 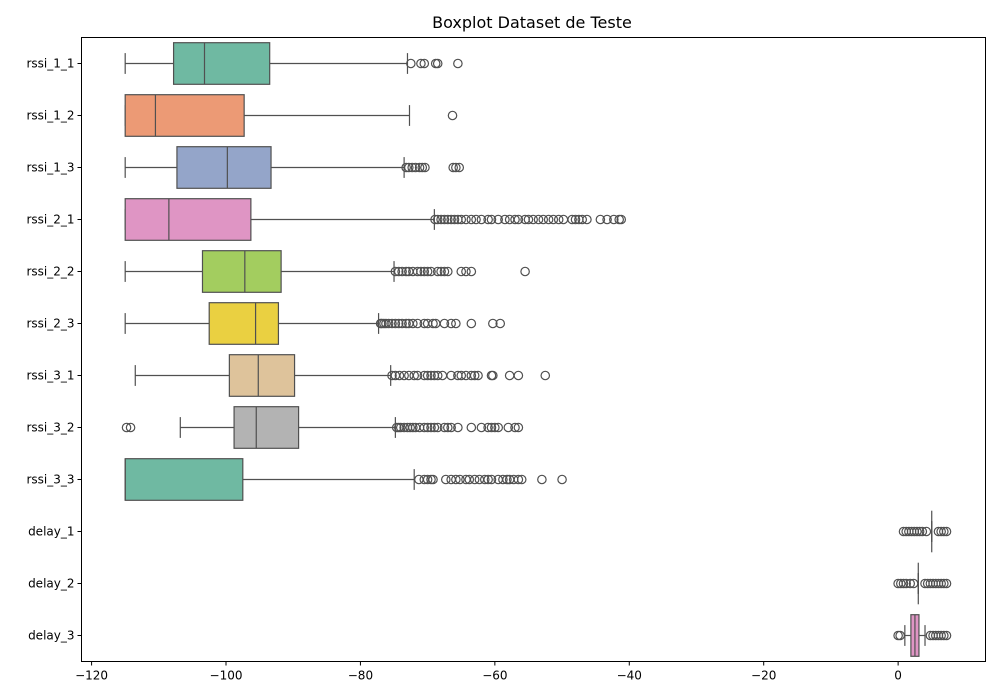 What do you see at coordinates (51, 532) in the screenshot?
I see `y-tick-label: delay_1` at bounding box center [51, 532].